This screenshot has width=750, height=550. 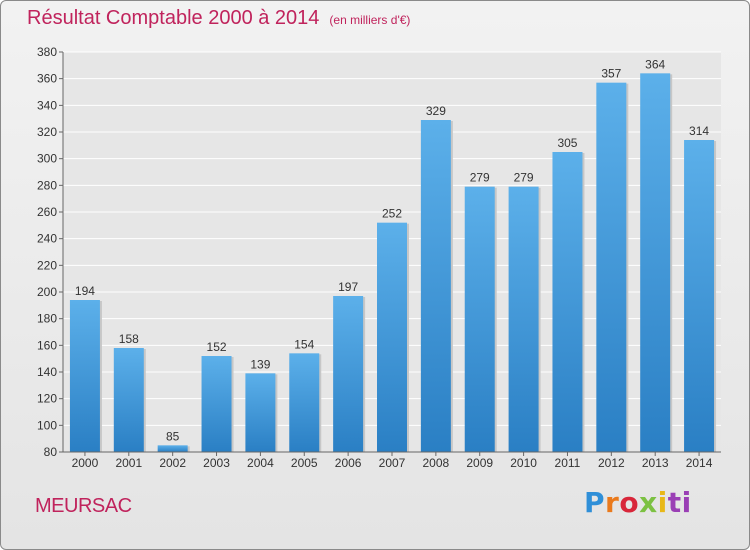 I want to click on x-tick-label: 2004, so click(x=260, y=463).